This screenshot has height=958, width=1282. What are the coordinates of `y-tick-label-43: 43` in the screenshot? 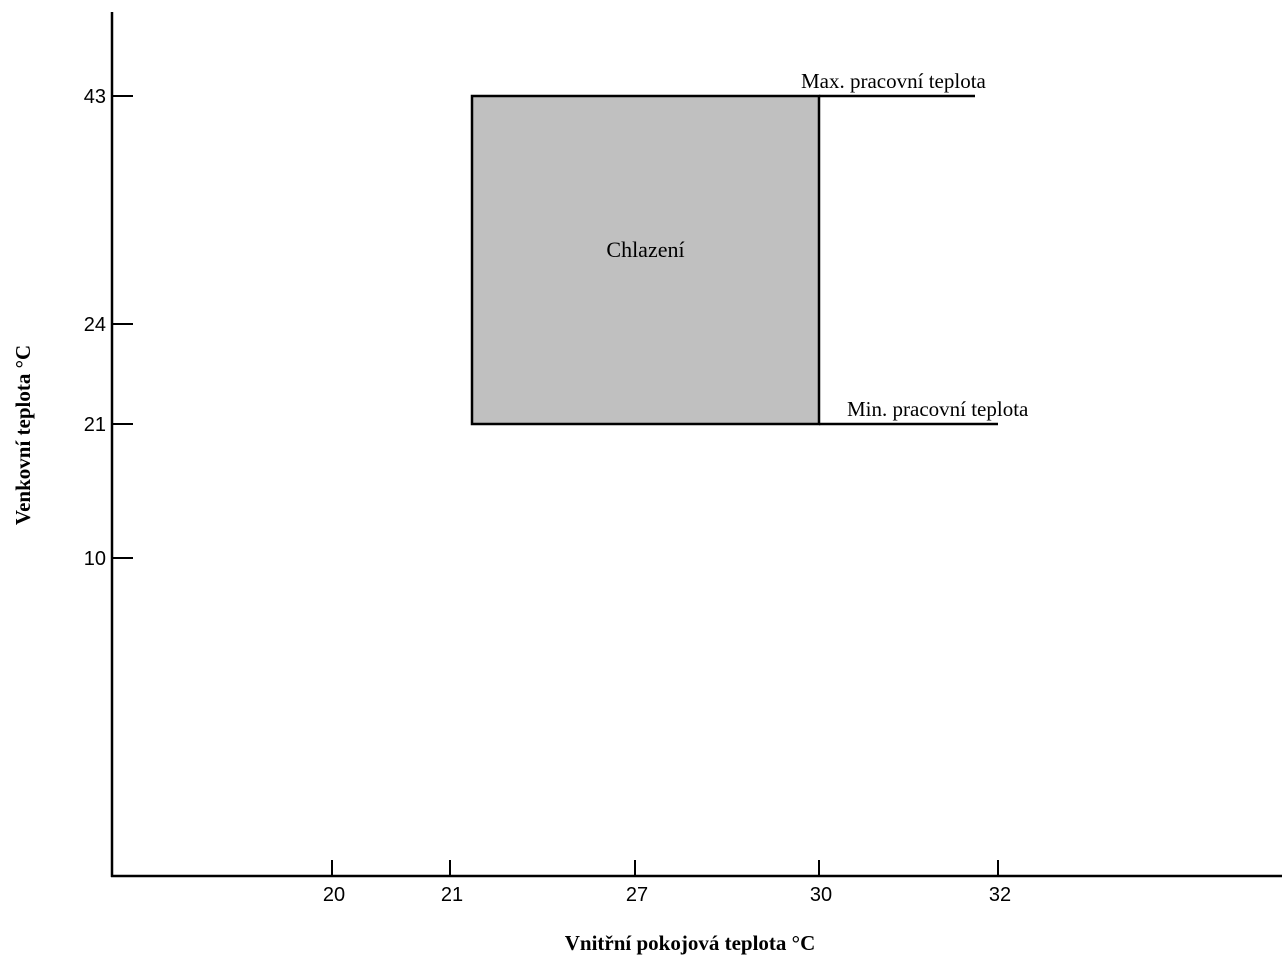 It's located at (95, 97).